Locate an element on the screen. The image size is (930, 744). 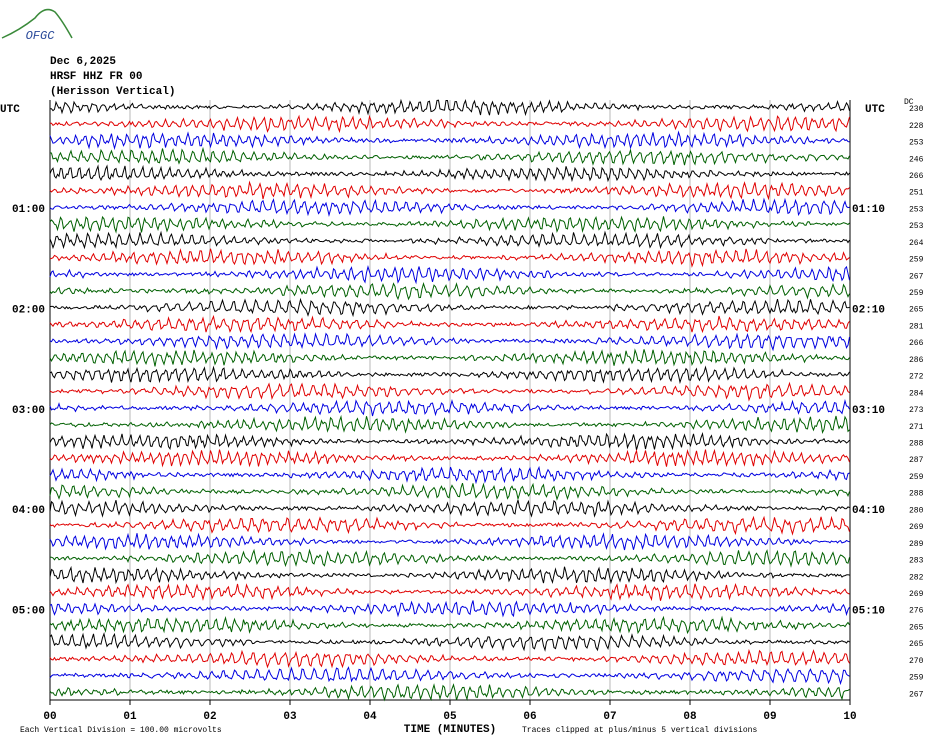
x-tick-label: 10 is located at coordinates (849, 717).